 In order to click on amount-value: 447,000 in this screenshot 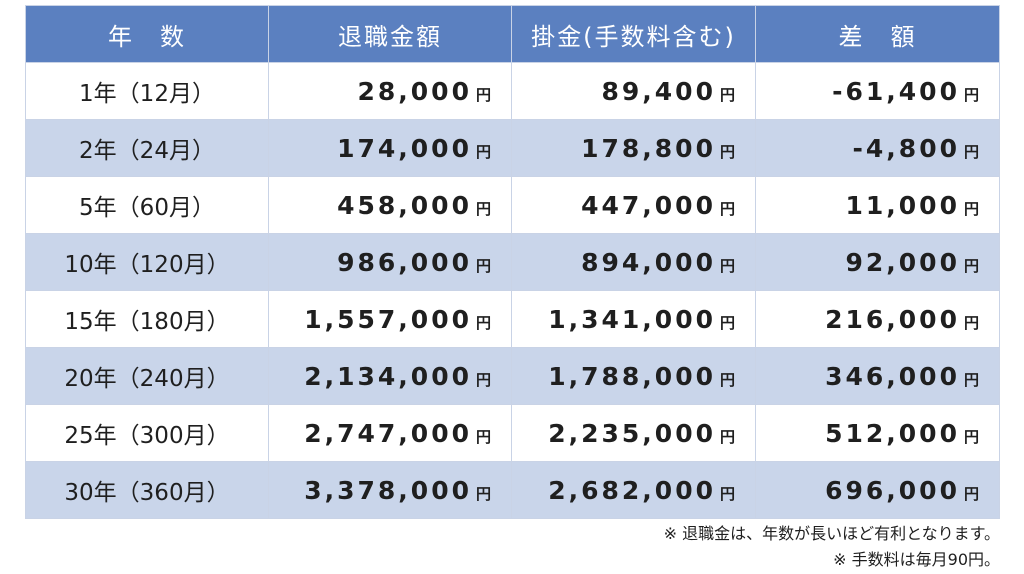, I will do `click(648, 205)`.